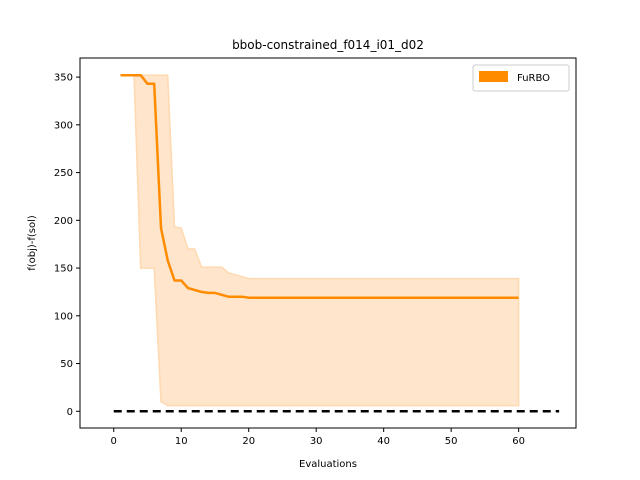 The image size is (640, 480). I want to click on y-tick-label: 0, so click(70, 412).